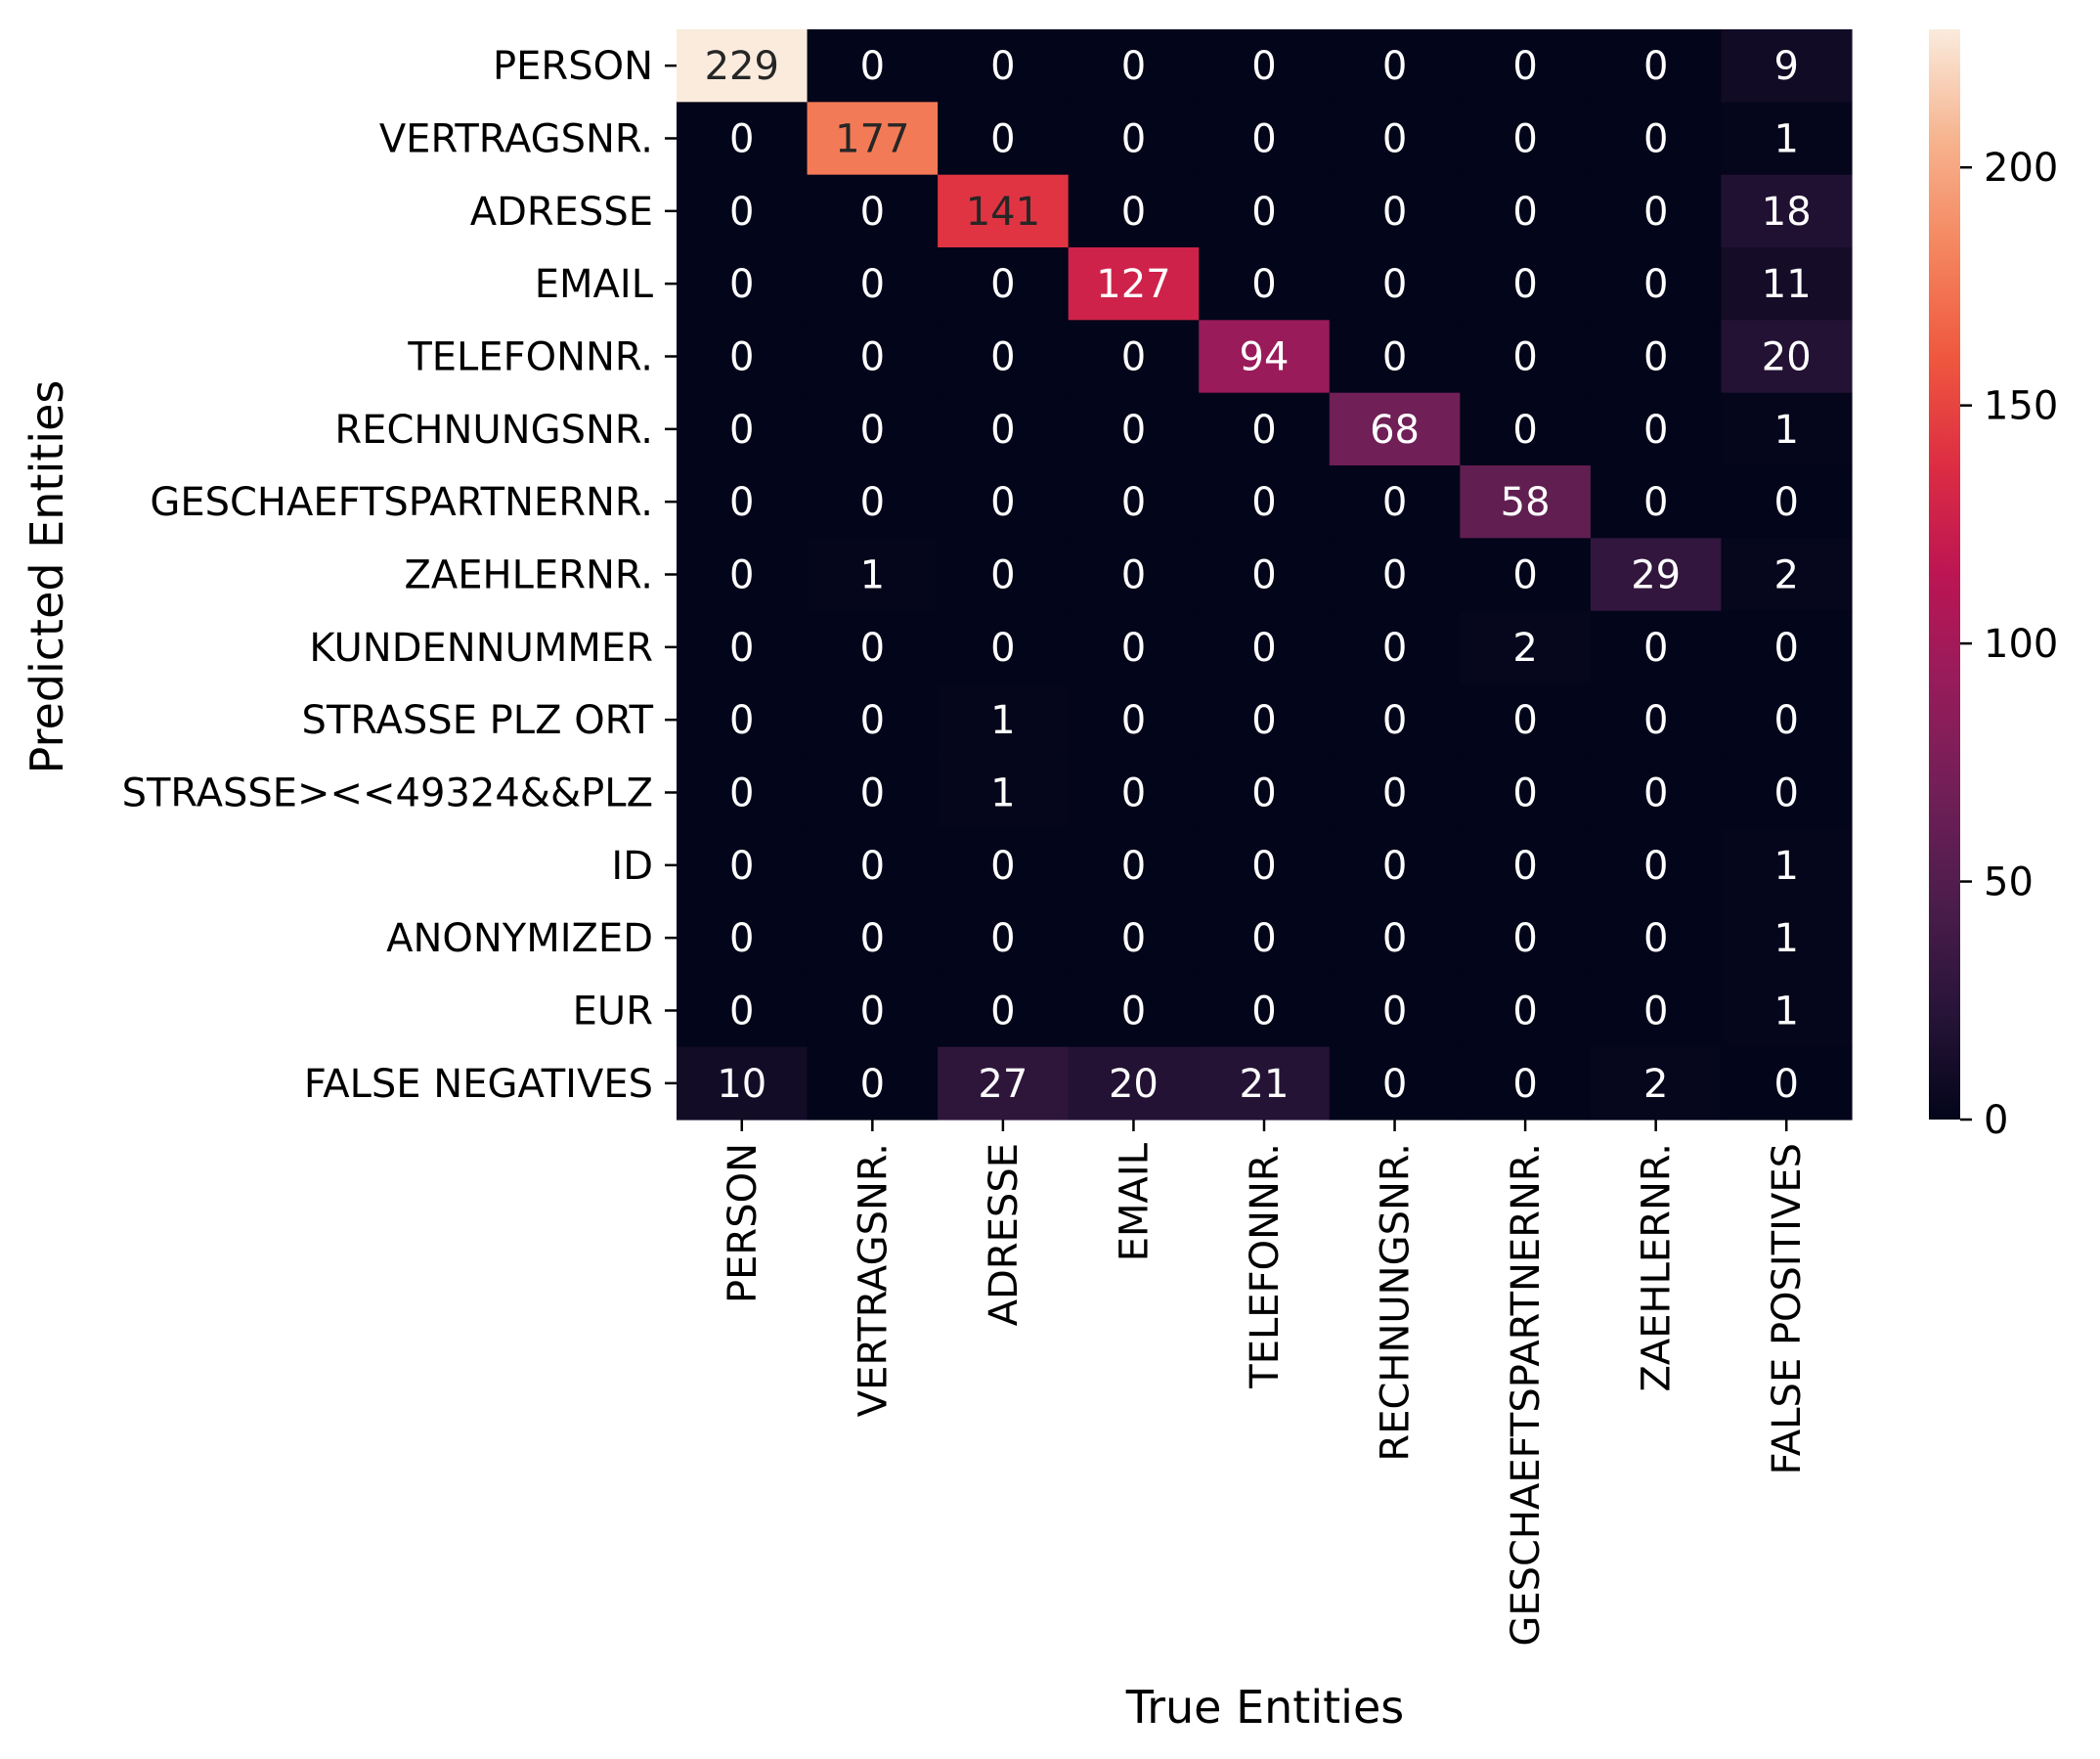 This screenshot has width=2100, height=1759. What do you see at coordinates (481, 648) in the screenshot?
I see `y-tick-label: KUNDENNUMMER` at bounding box center [481, 648].